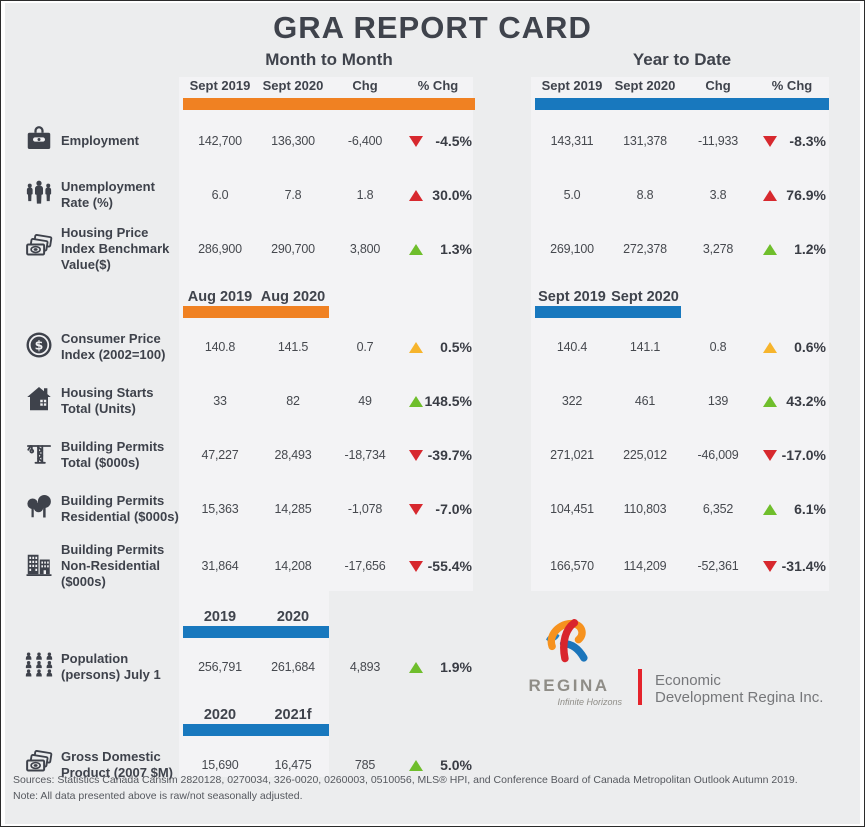 This screenshot has height=827, width=865. Describe the element at coordinates (438, 566) in the screenshot. I see `mtm-pct-cell: -55.4%` at that location.